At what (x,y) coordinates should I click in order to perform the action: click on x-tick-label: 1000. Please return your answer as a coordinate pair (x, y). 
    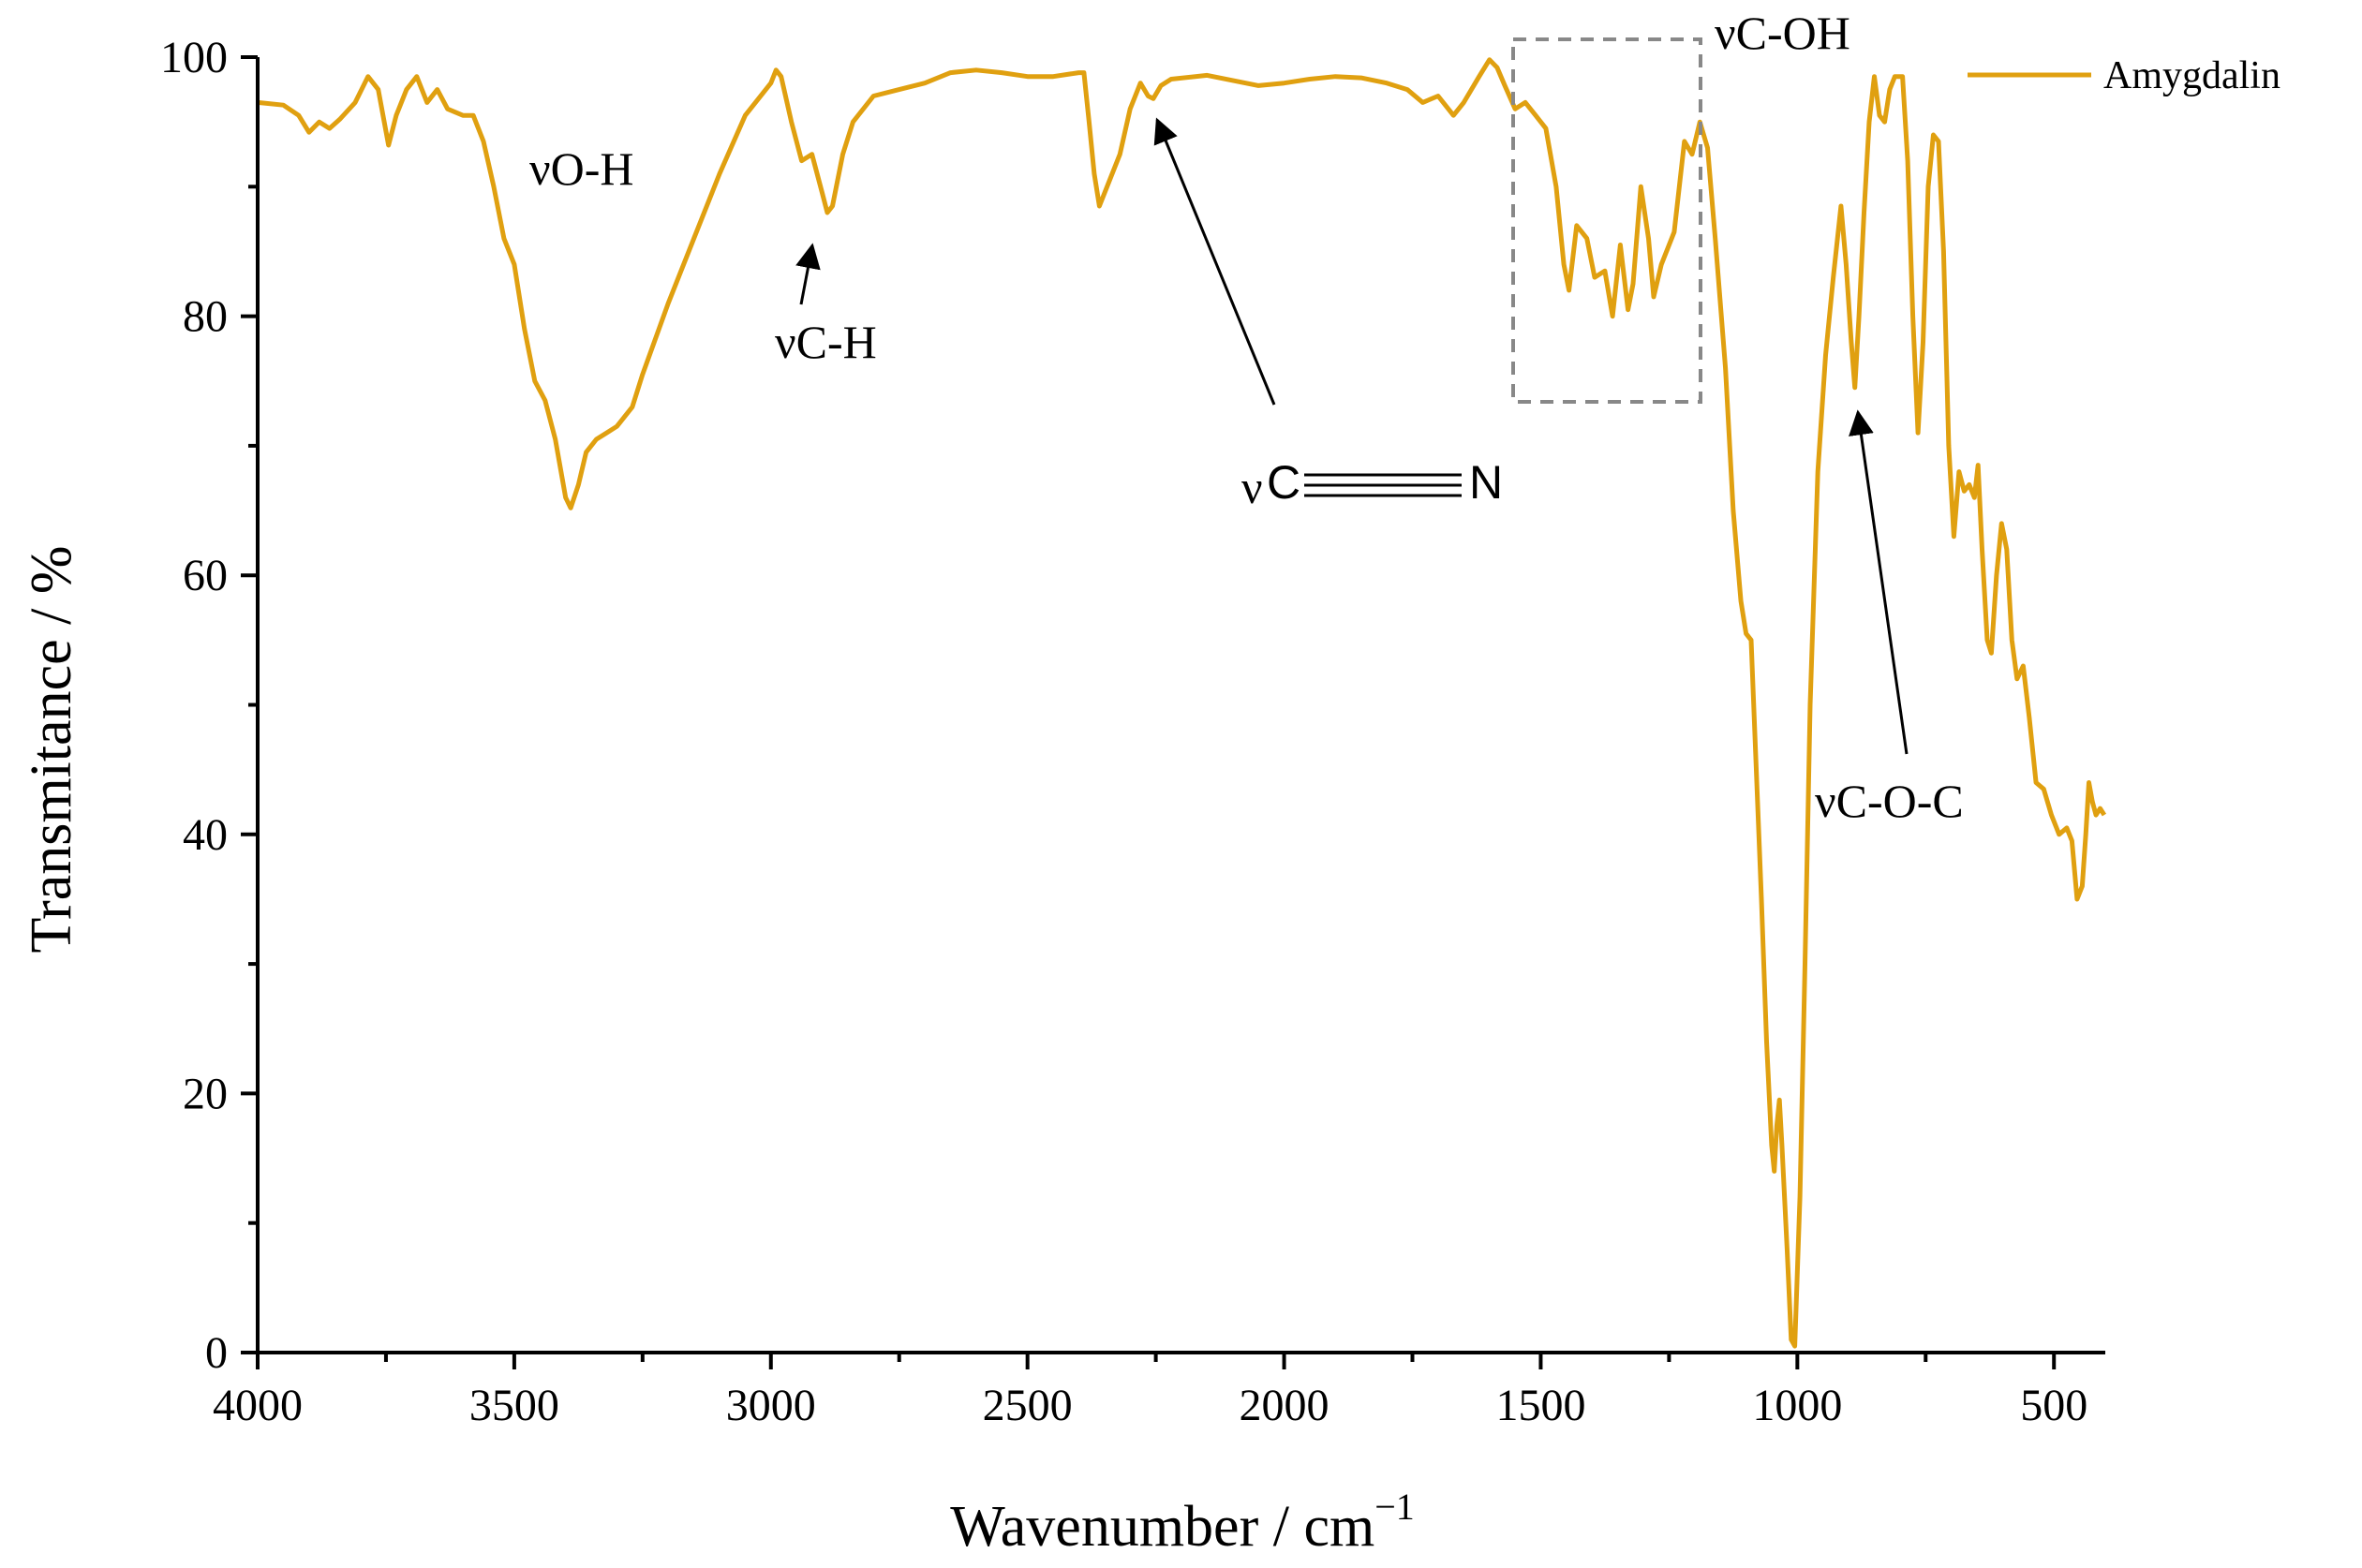
    Looking at the image, I should click on (1797, 1405).